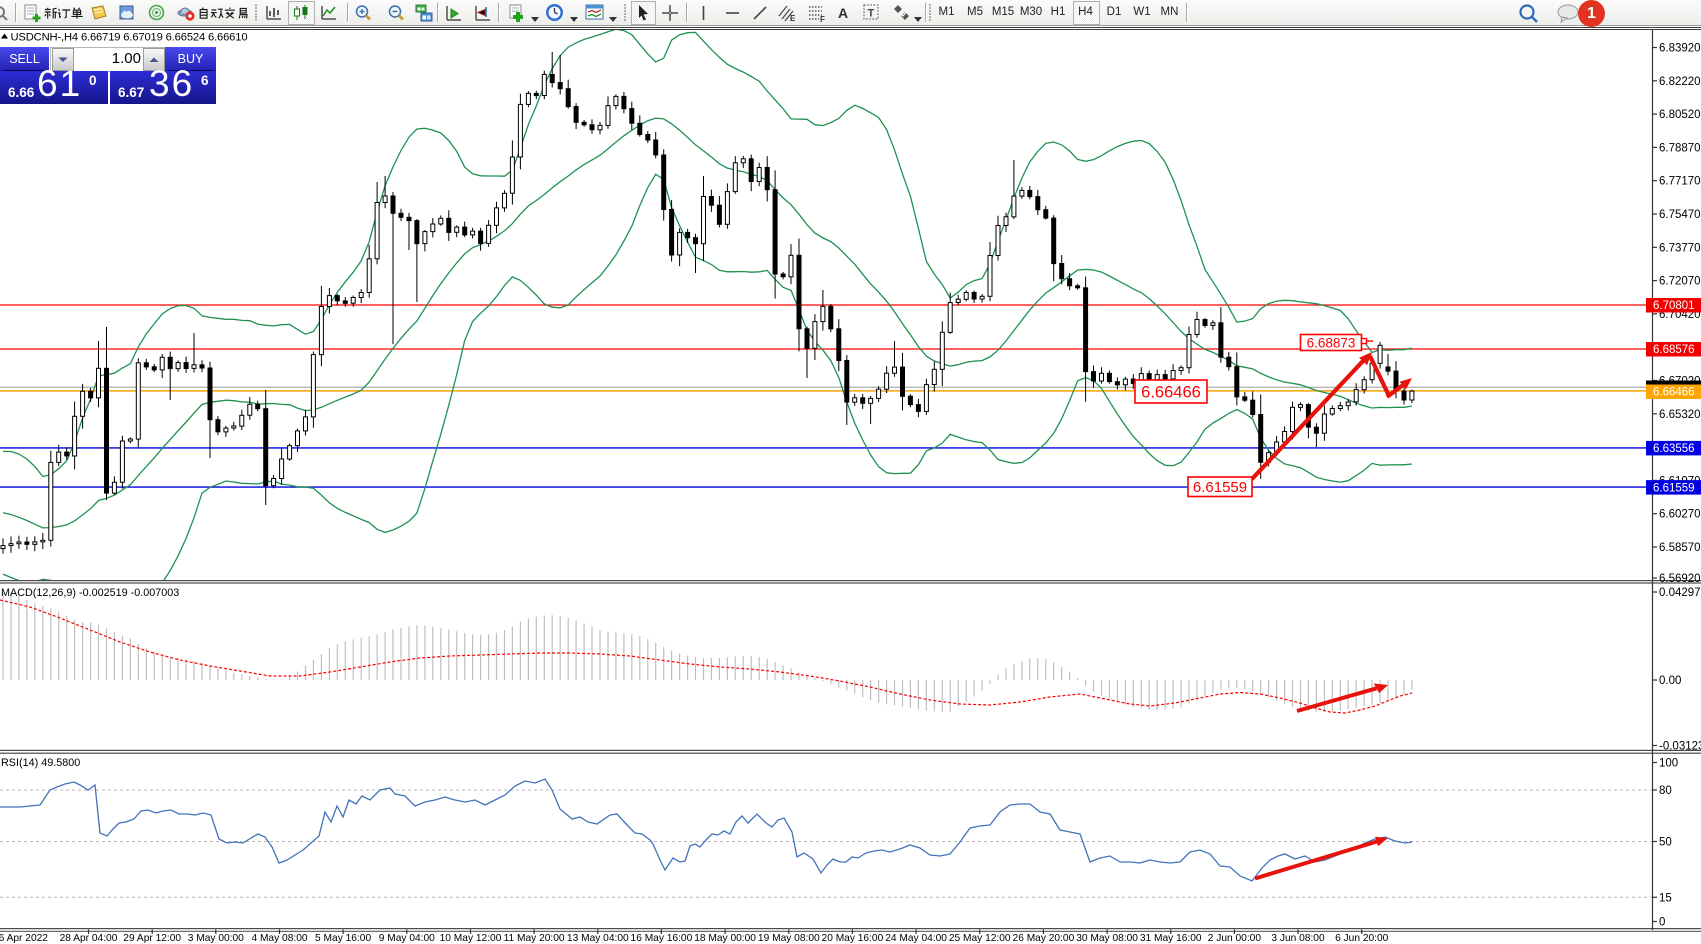 This screenshot has height=944, width=1701. I want to click on svg-text: T, so click(871, 14).